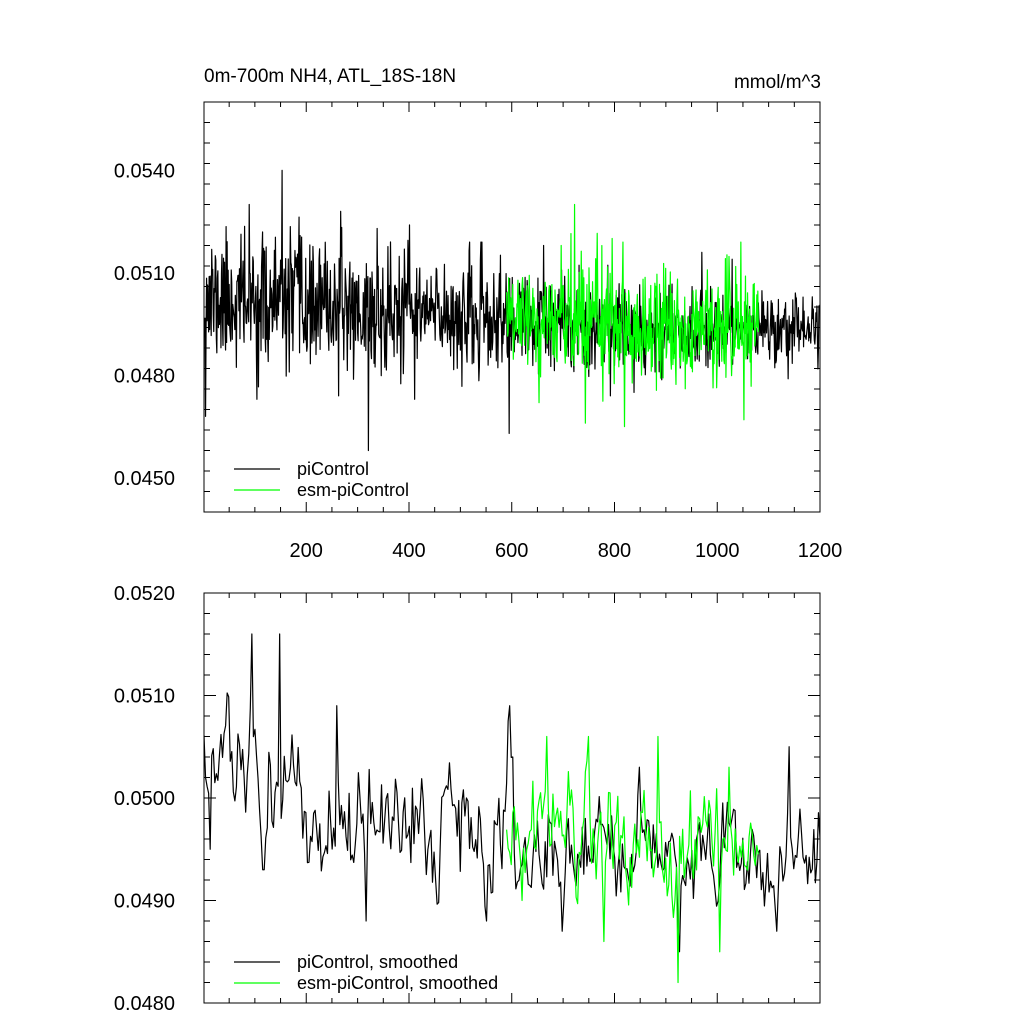  Describe the element at coordinates (408, 551) in the screenshot. I see `x-tick-label: 400` at that location.